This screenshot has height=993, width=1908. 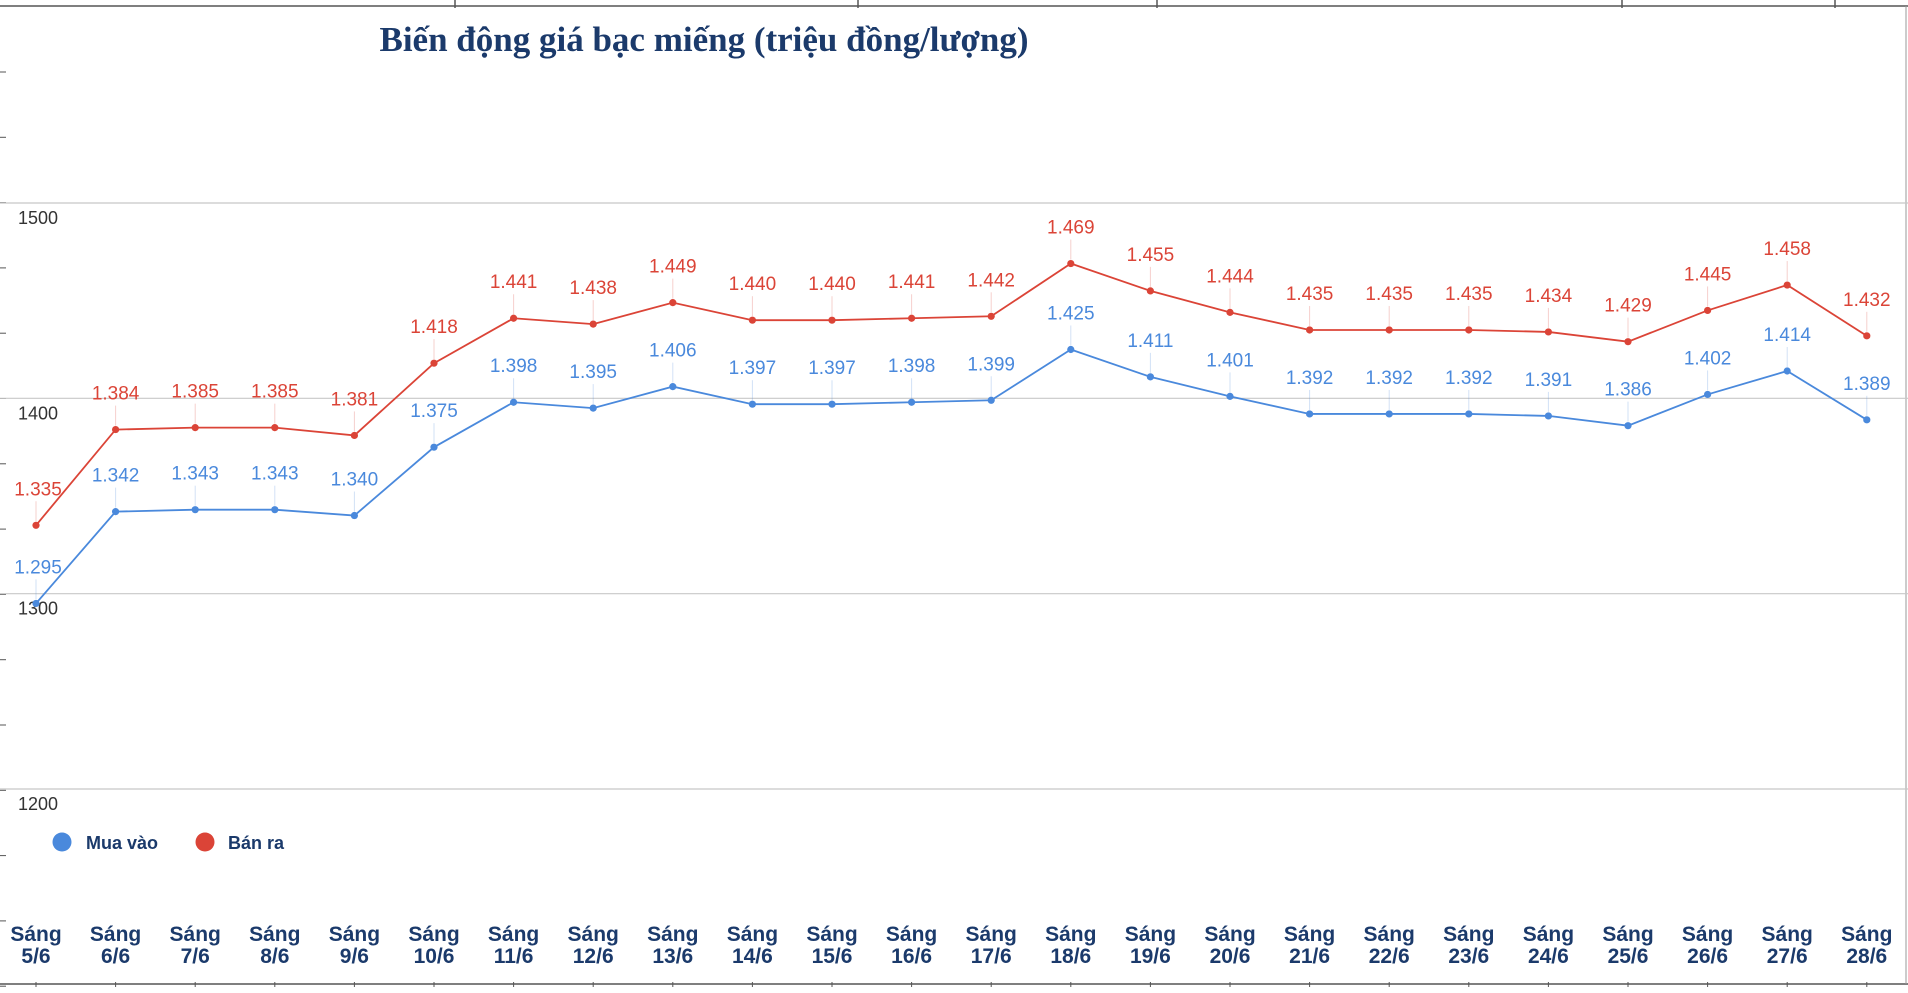 What do you see at coordinates (1866, 956) in the screenshot?
I see `x-category-line: 28/6` at bounding box center [1866, 956].